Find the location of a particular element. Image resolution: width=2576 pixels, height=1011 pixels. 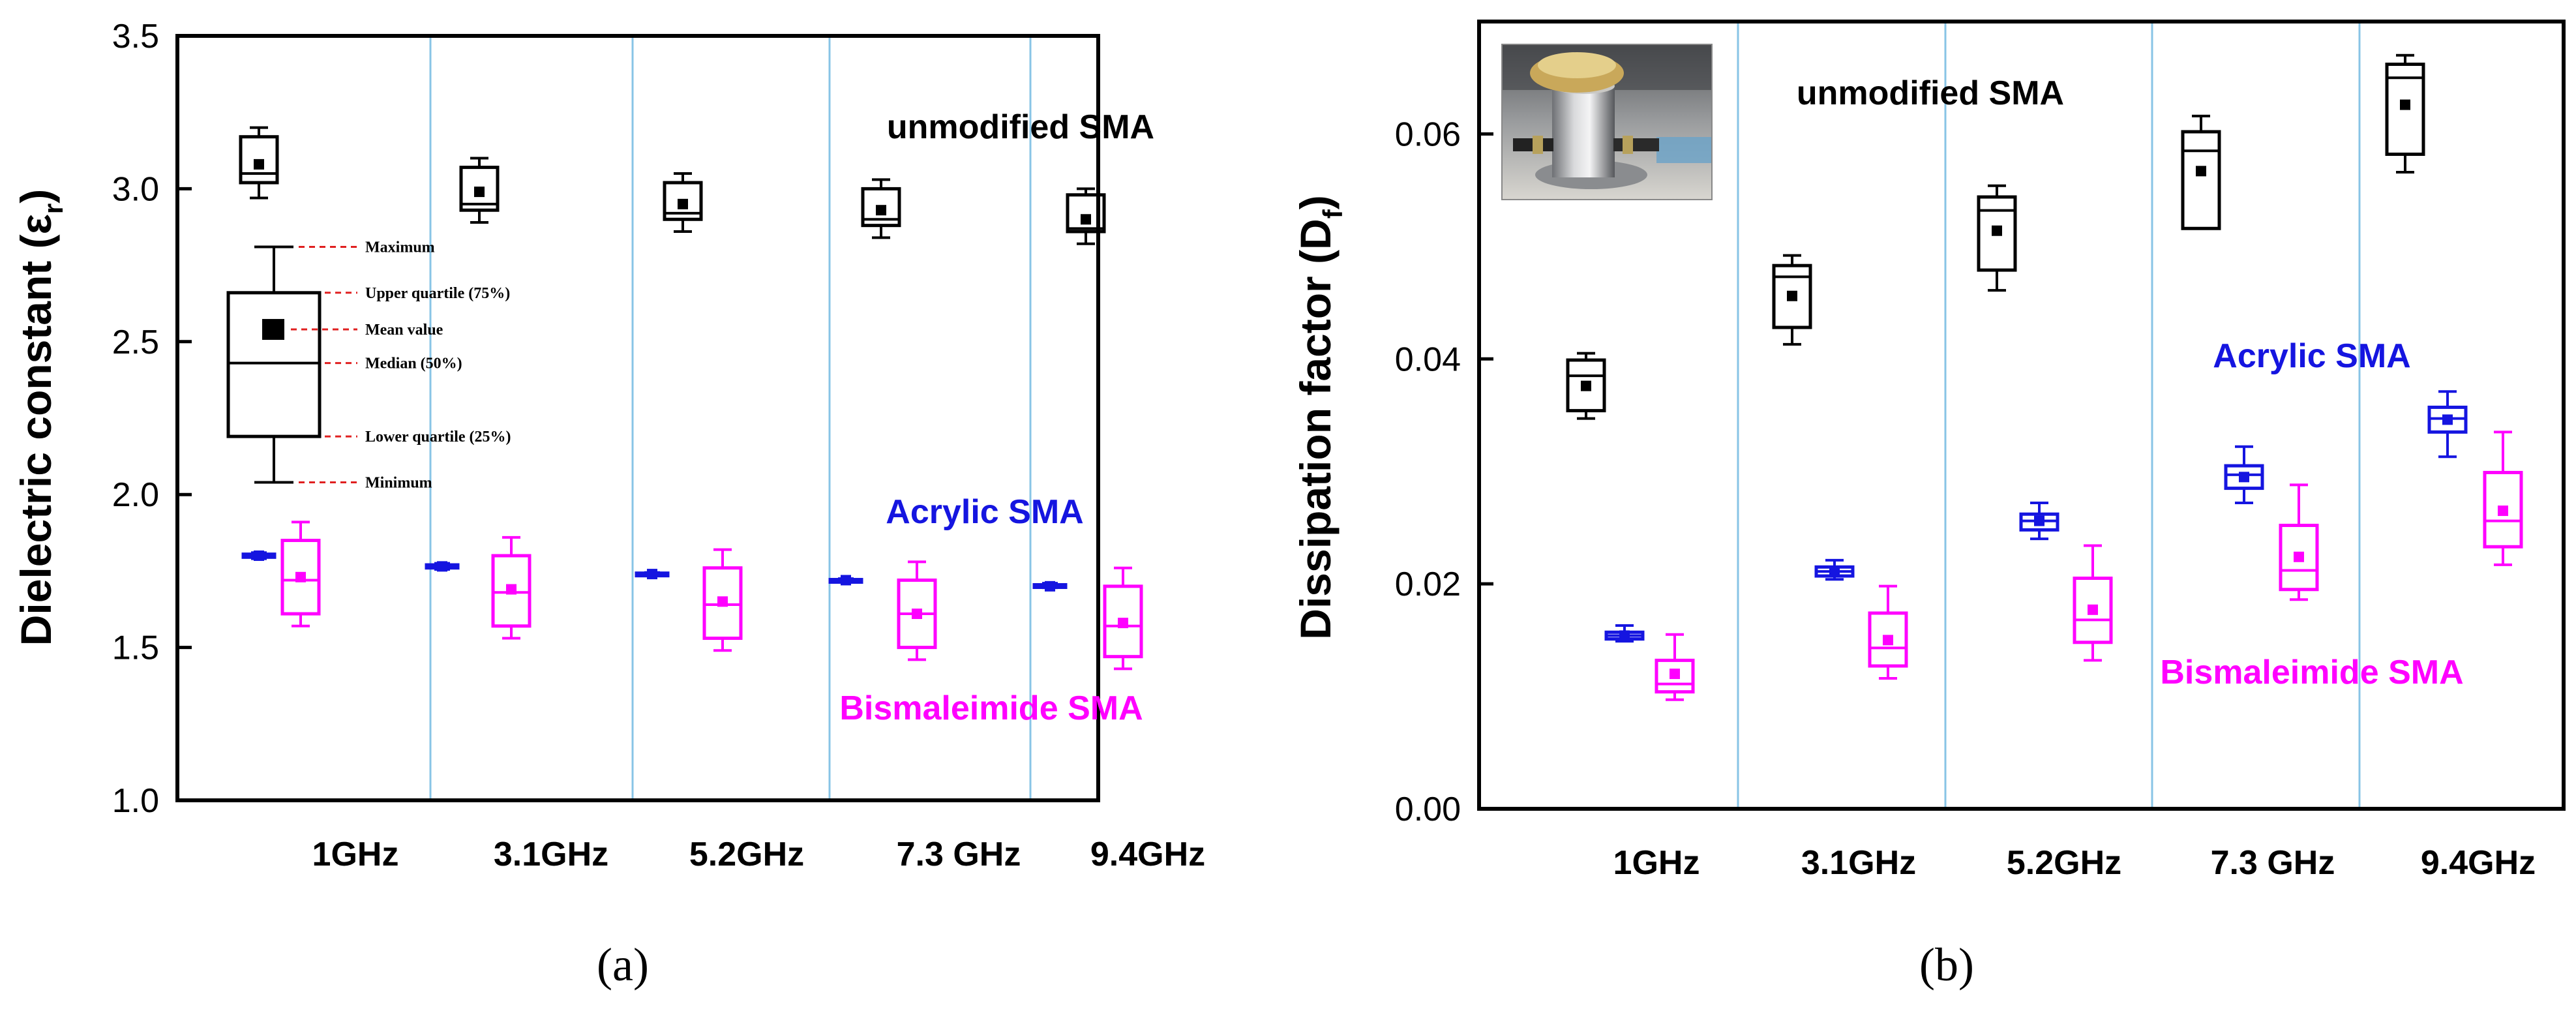

panel-label-b: (b) is located at coordinates (1946, 965).